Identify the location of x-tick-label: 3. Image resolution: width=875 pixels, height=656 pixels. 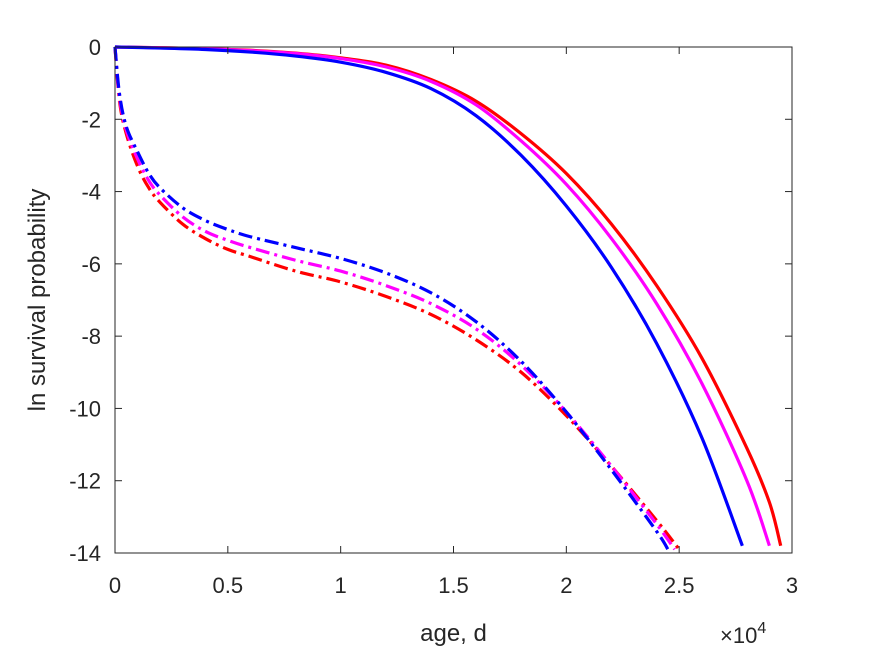
(792, 585).